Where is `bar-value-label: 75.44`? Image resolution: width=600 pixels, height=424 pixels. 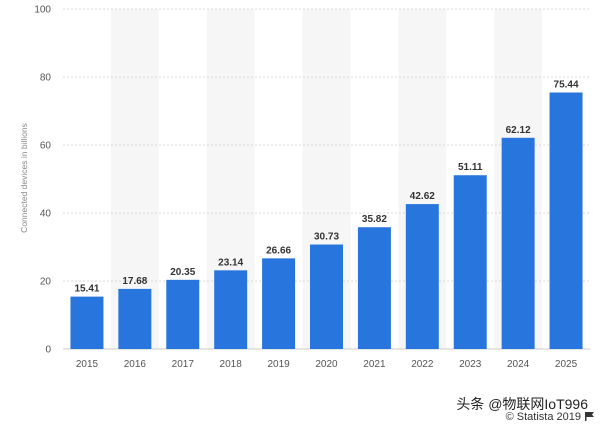 bar-value-label: 75.44 is located at coordinates (566, 85).